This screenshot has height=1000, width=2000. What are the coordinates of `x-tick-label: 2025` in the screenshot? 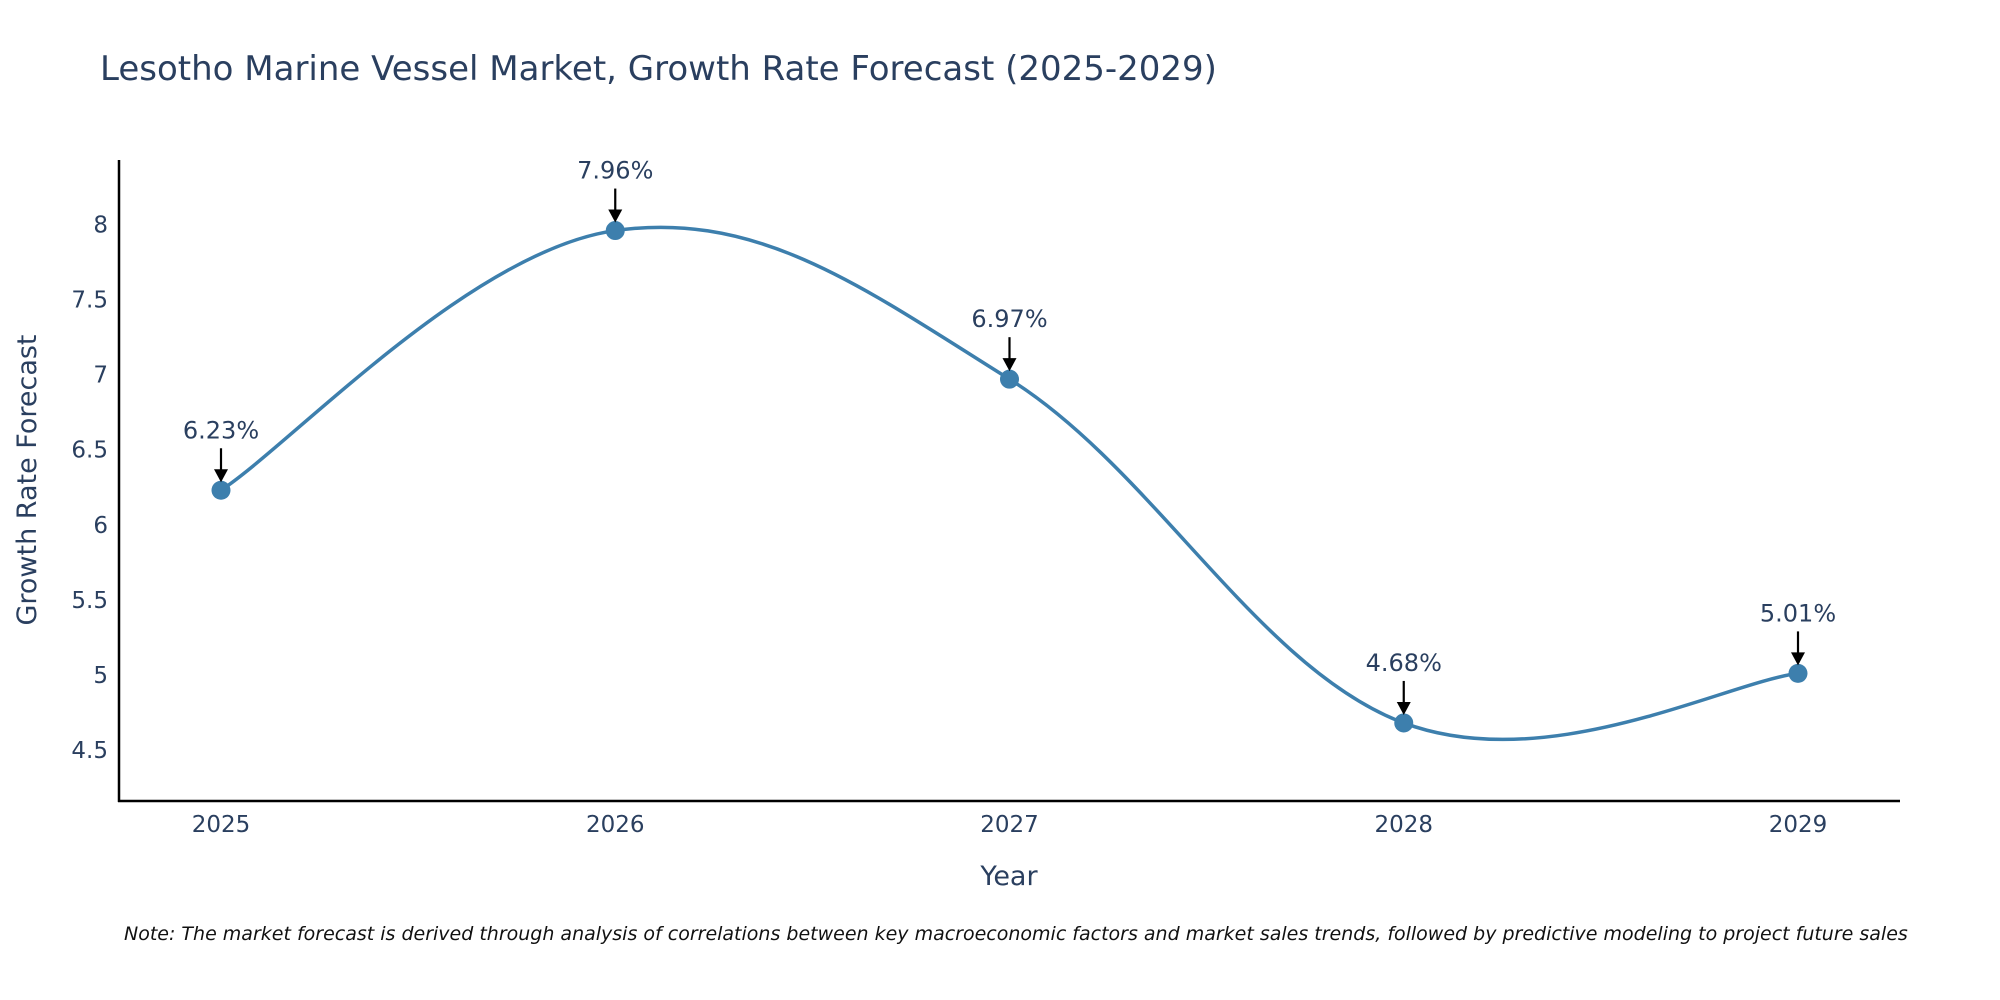 It's located at (221, 825).